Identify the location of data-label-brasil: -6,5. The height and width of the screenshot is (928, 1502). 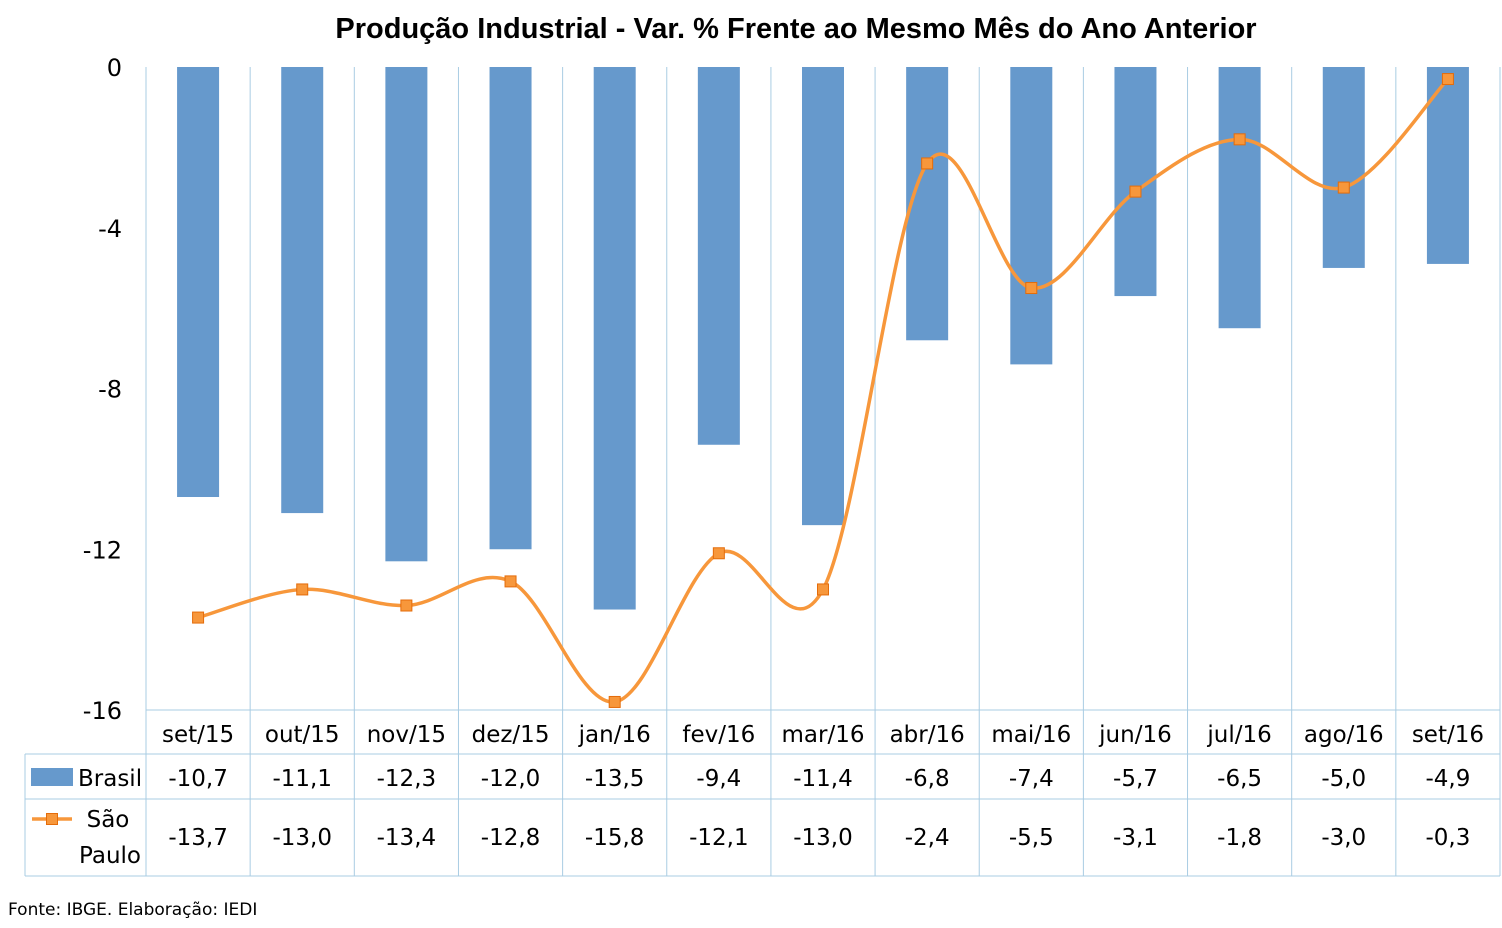
(1239, 779).